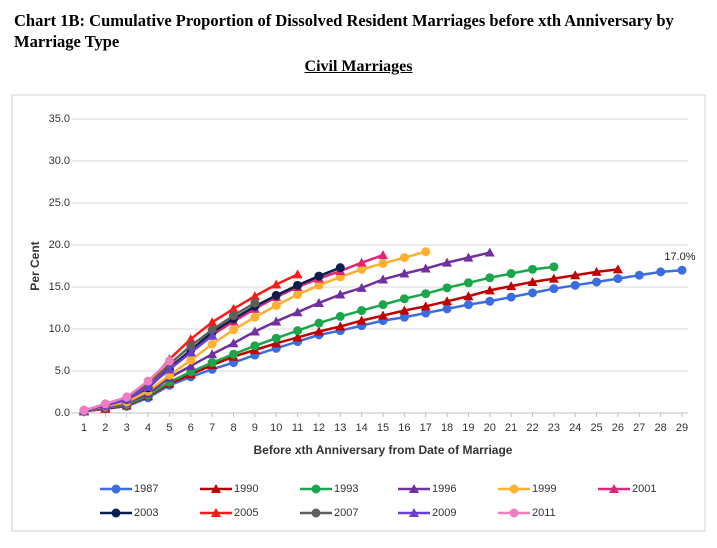 This screenshot has width=717, height=548. I want to click on x-tick-label: 8, so click(233, 428).